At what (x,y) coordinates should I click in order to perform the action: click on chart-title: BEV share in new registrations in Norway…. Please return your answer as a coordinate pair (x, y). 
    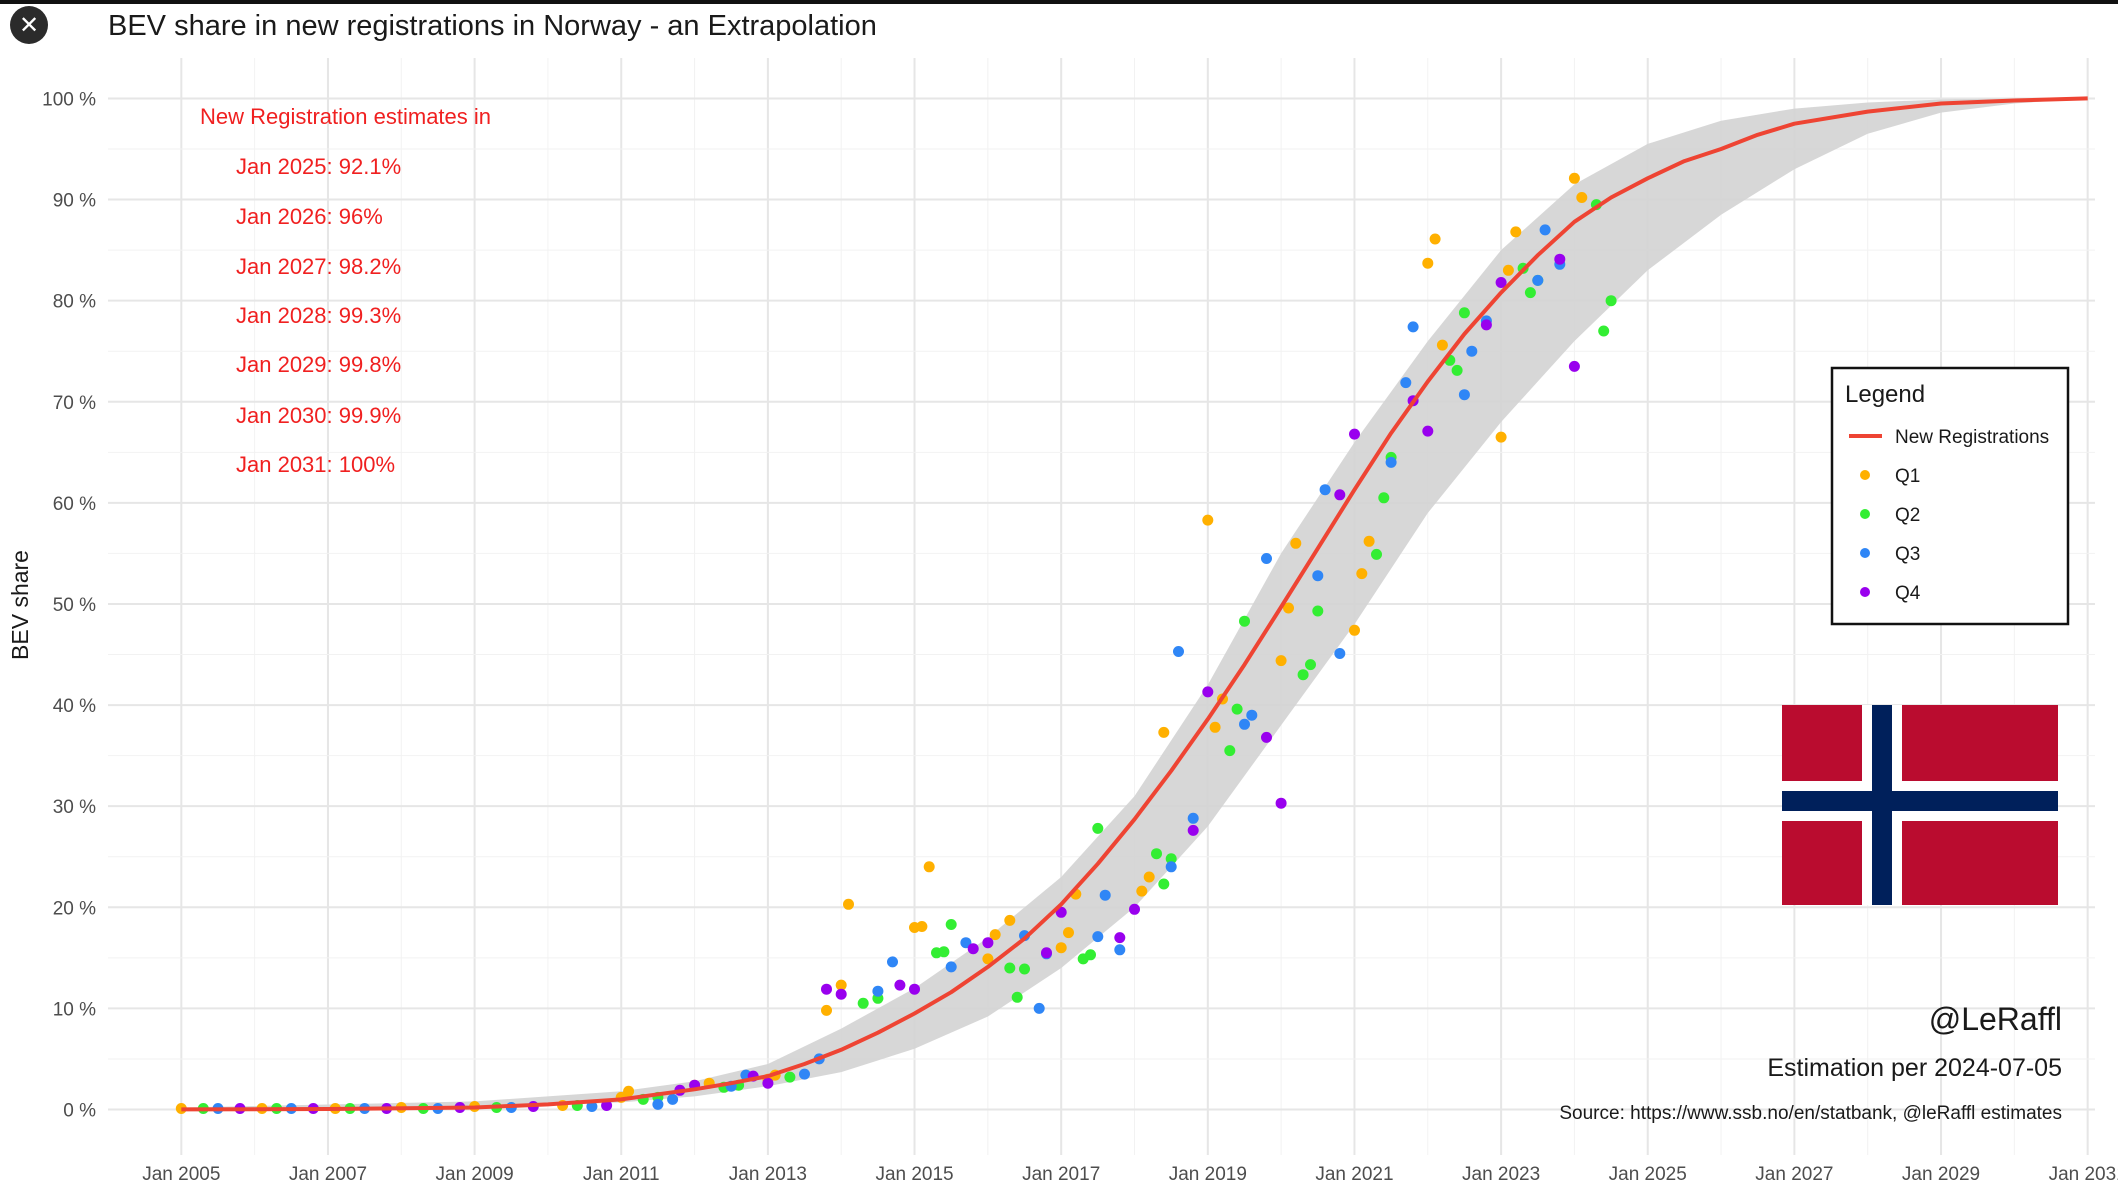
    Looking at the image, I should click on (492, 26).